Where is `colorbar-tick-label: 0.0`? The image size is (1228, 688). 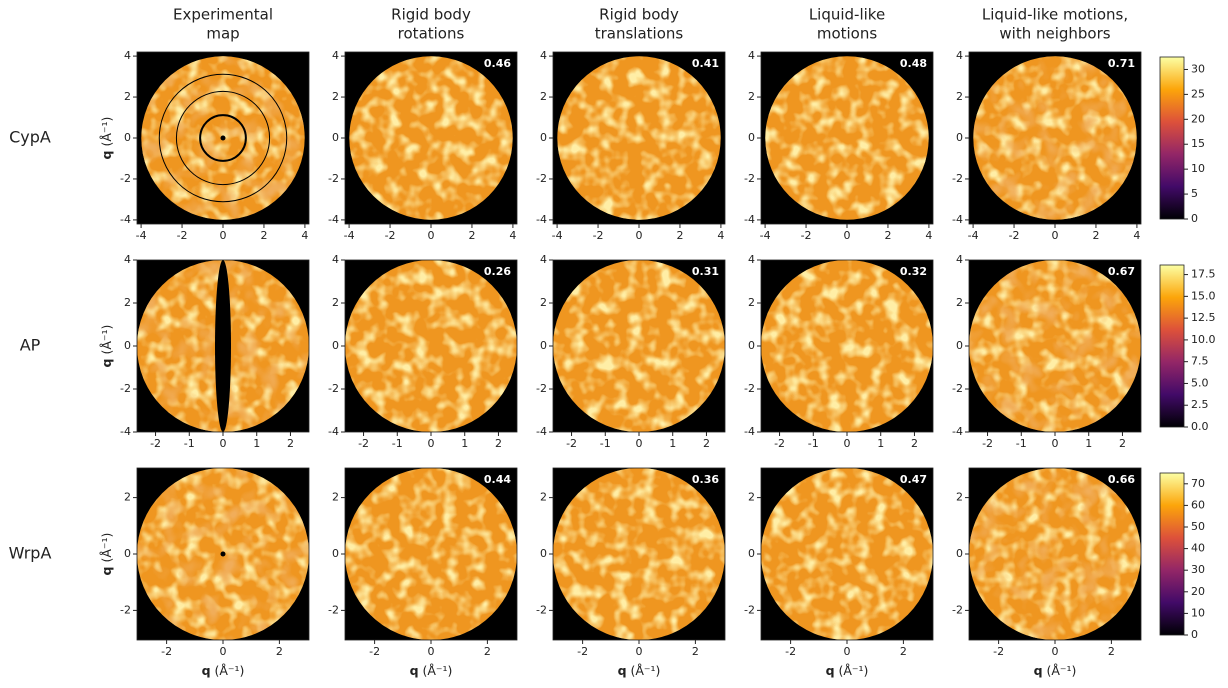 colorbar-tick-label: 0.0 is located at coordinates (1200, 426).